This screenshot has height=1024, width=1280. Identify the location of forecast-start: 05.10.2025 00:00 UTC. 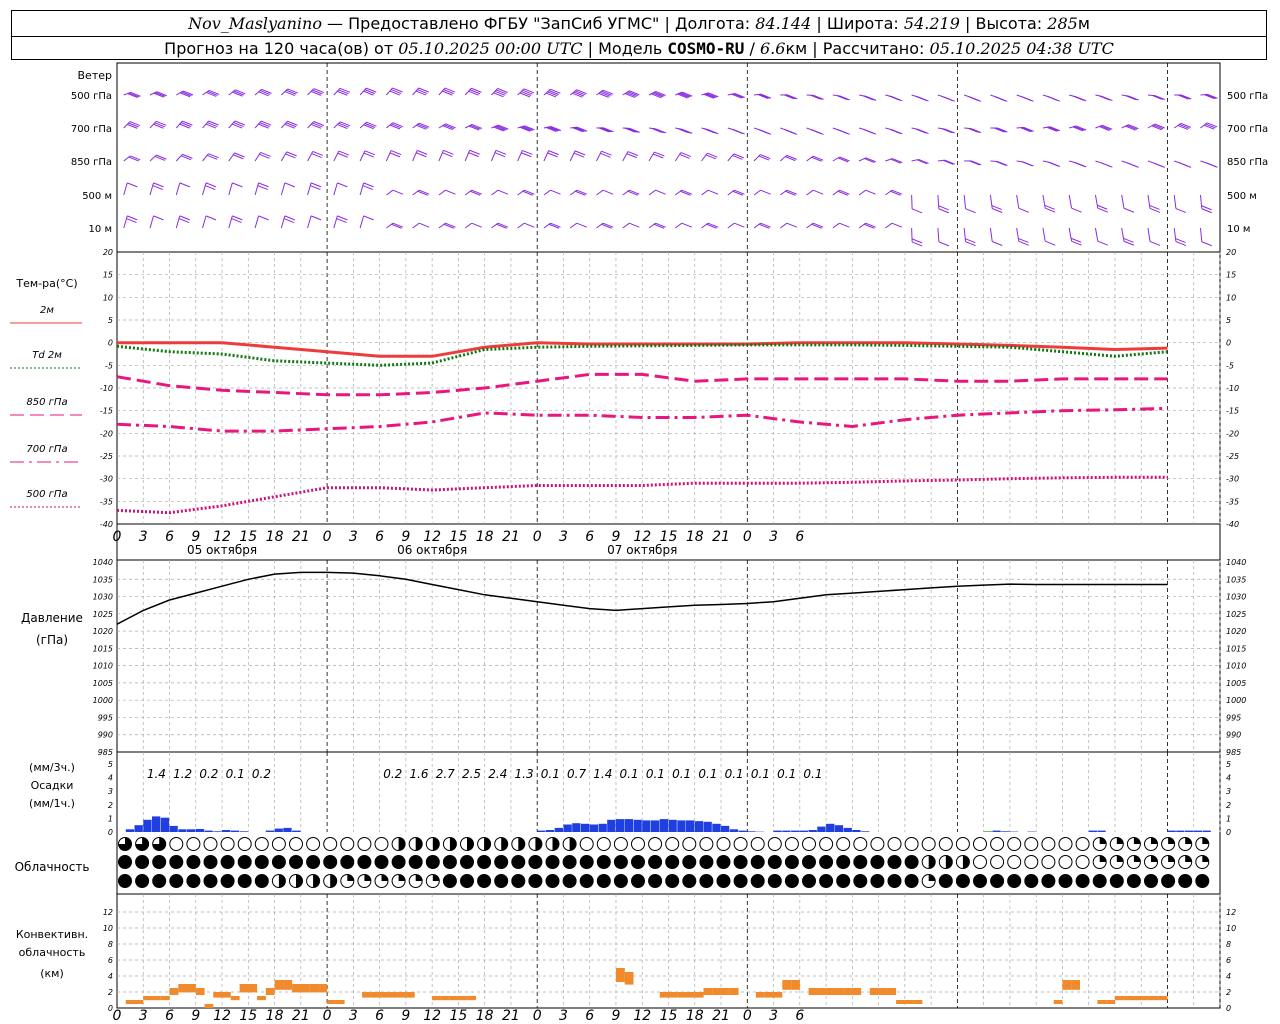
(490, 48).